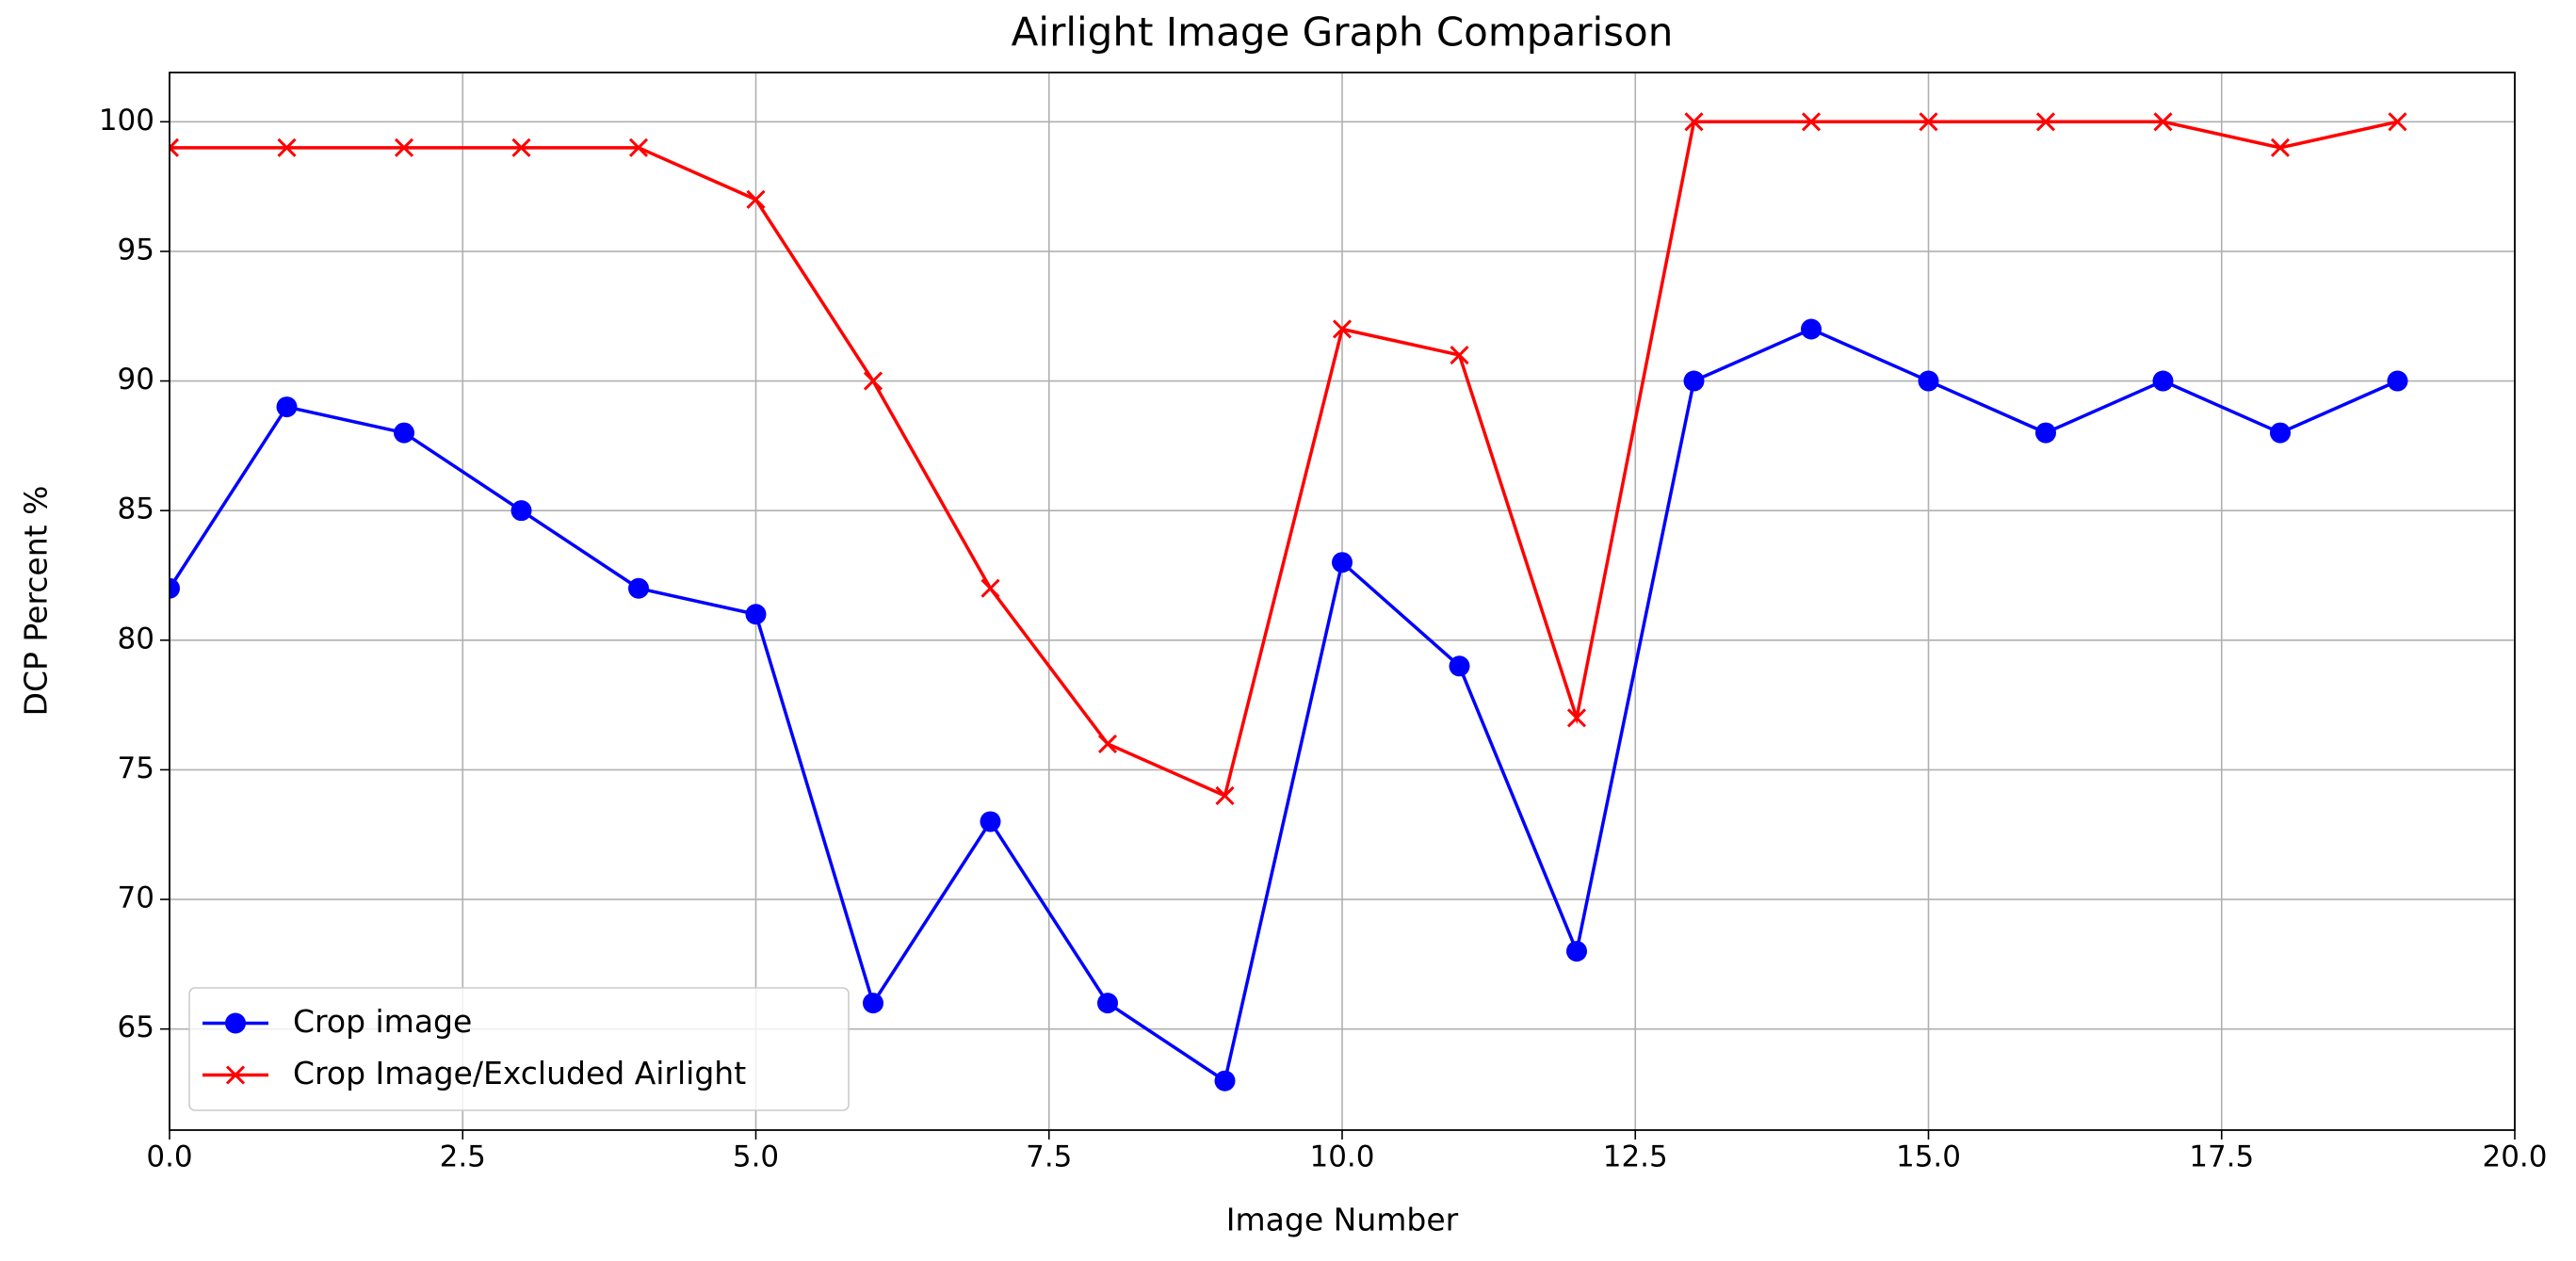 The width and height of the screenshot is (2576, 1261). What do you see at coordinates (1342, 1220) in the screenshot?
I see `x-axis-label: Image Number` at bounding box center [1342, 1220].